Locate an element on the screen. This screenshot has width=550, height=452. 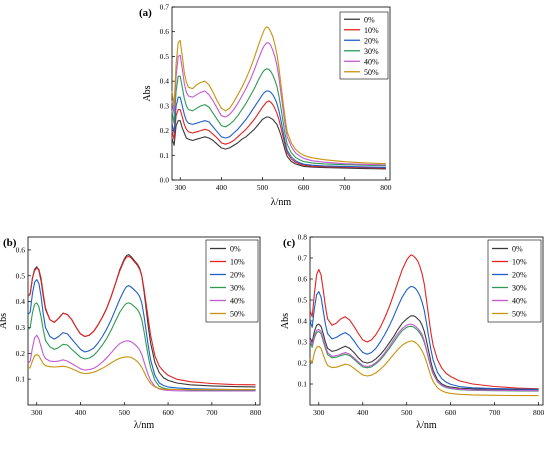
y-tick-label: 0.0 is located at coordinates (165, 180).